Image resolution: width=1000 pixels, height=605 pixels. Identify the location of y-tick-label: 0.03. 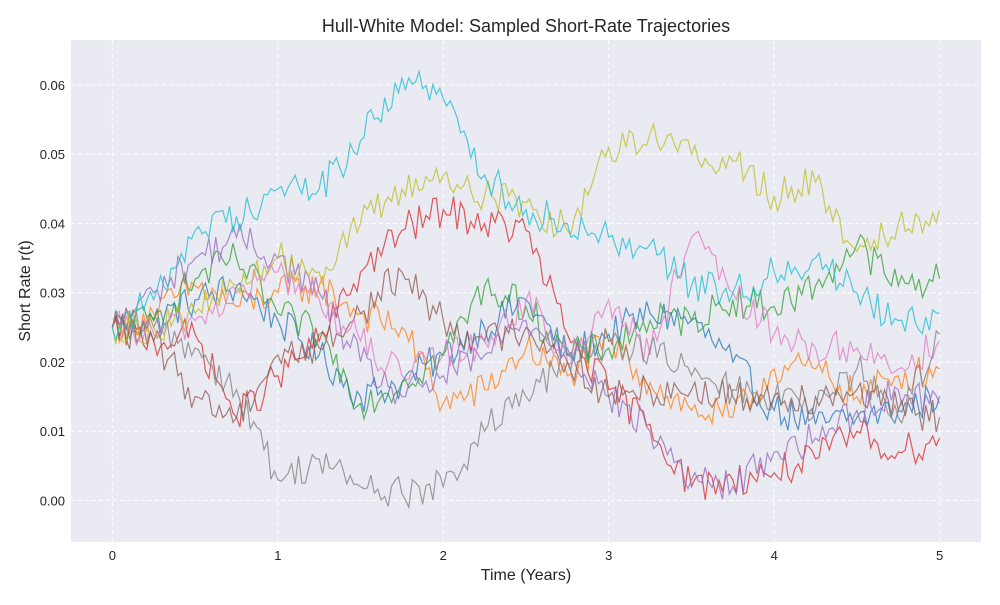
(52, 293).